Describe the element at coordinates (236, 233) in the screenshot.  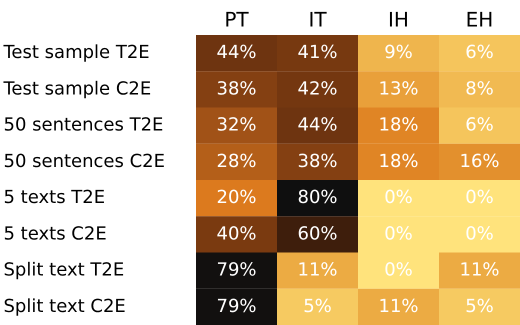
I see `data-label: 40%` at that location.